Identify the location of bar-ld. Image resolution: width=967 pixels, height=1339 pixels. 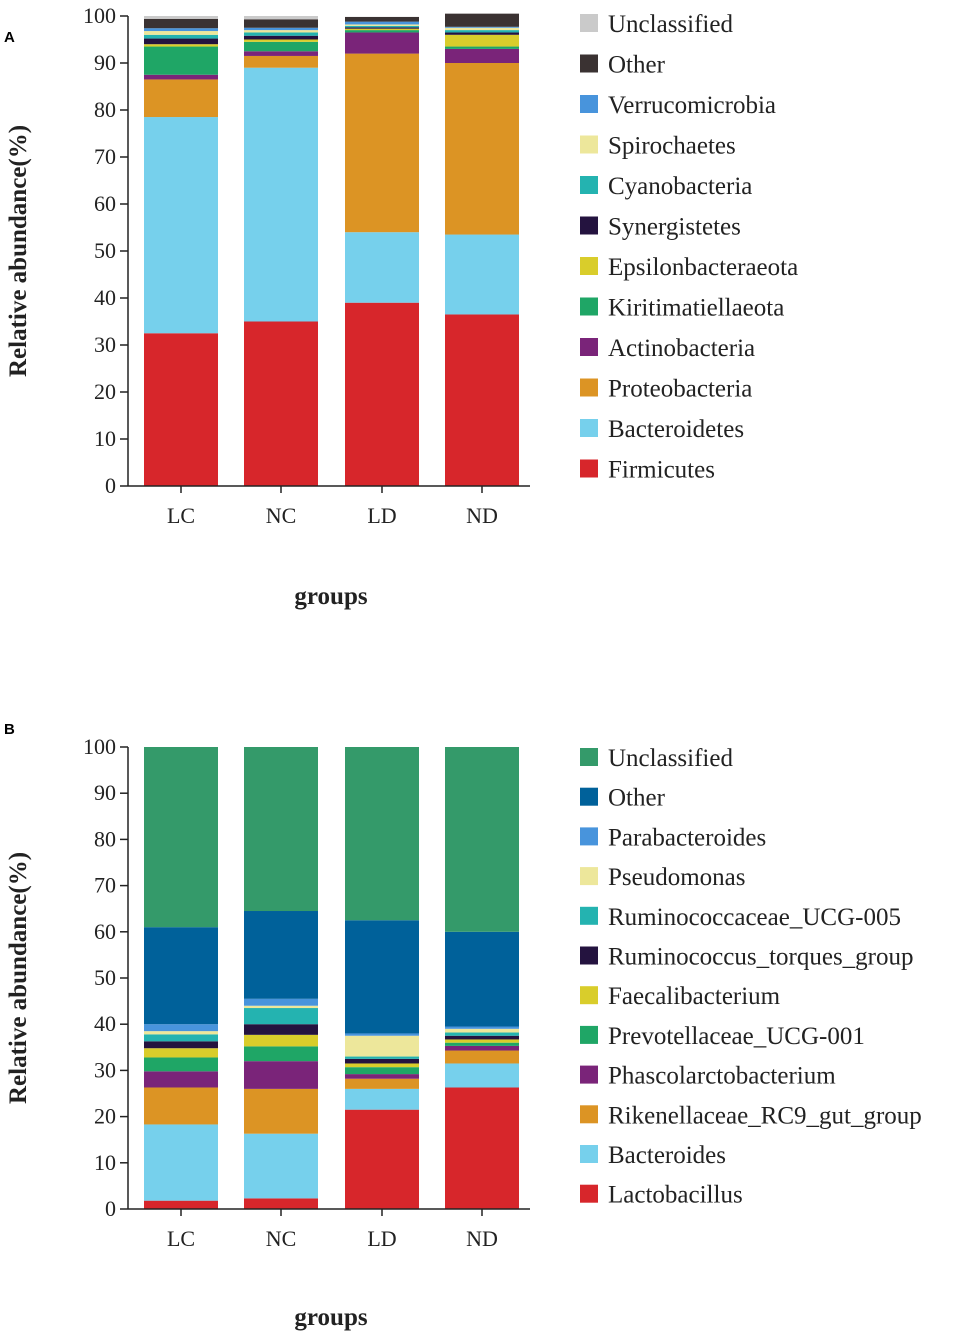
(382, 978).